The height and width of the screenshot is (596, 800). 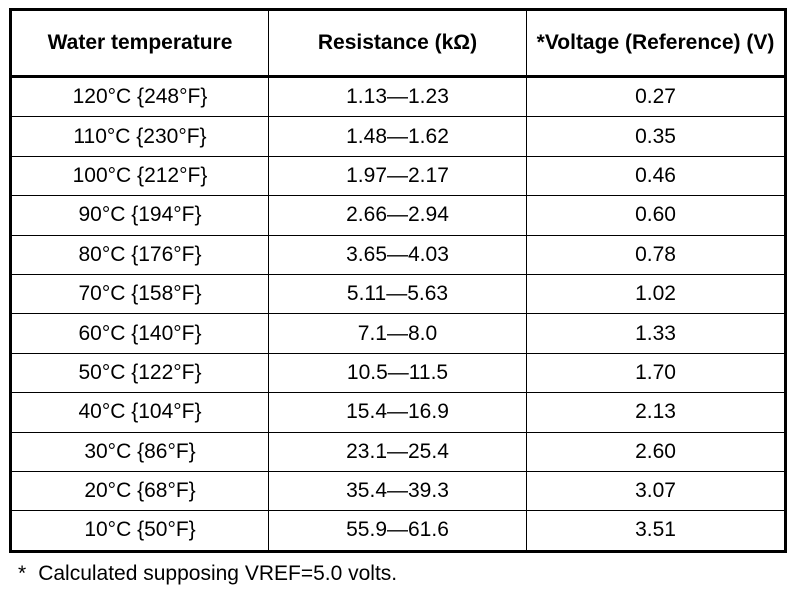 I want to click on cell-resistance: 3.65—4.03, so click(x=397, y=254).